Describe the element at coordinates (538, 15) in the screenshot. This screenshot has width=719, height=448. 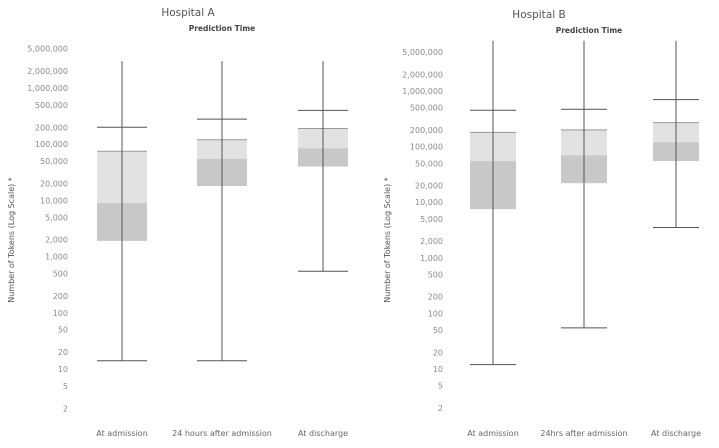
I see `chart-title: Hospital B` at that location.